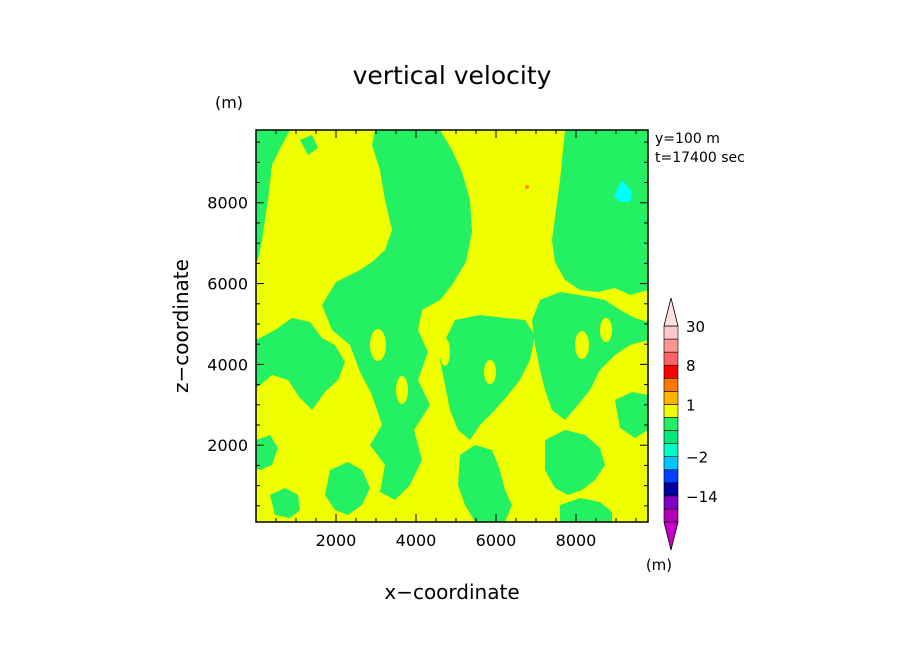  What do you see at coordinates (227, 364) in the screenshot?
I see `y-tick-label: 4000` at bounding box center [227, 364].